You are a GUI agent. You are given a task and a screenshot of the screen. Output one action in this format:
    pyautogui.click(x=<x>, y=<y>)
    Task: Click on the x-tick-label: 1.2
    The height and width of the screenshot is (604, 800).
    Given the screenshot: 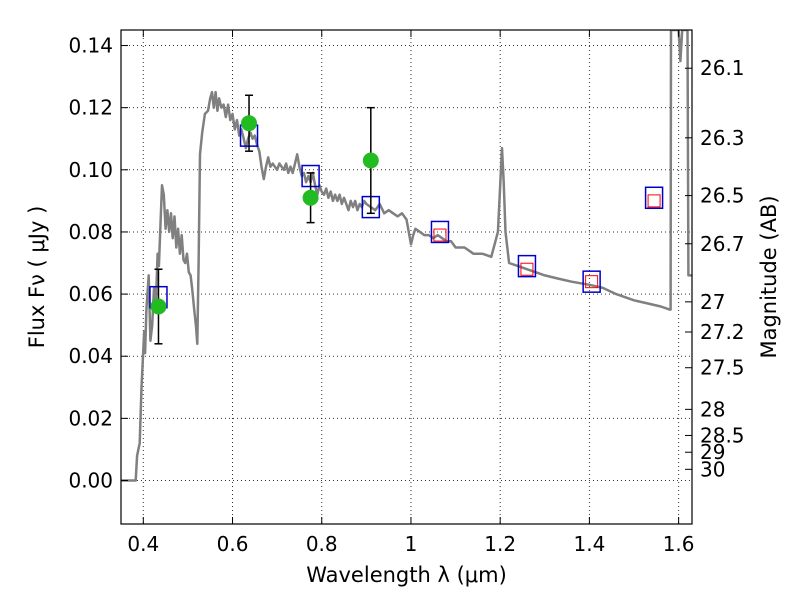 What is the action you would take?
    pyautogui.click(x=500, y=544)
    